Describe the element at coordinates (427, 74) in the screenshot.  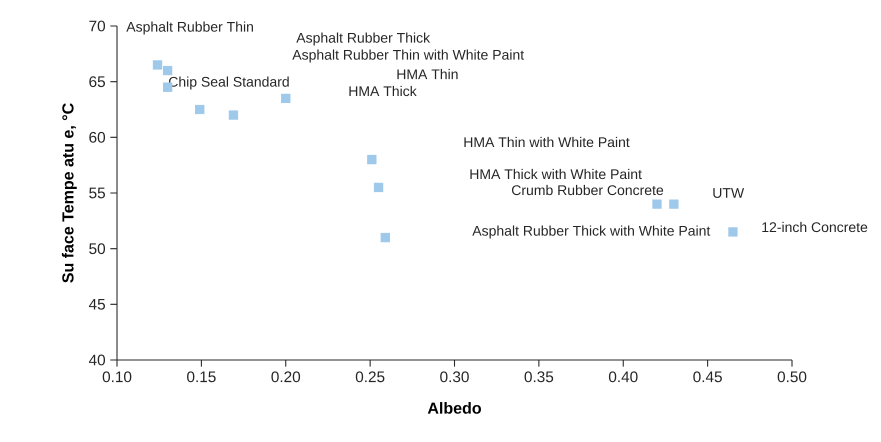
I see `annotation: HMA Thin` at that location.